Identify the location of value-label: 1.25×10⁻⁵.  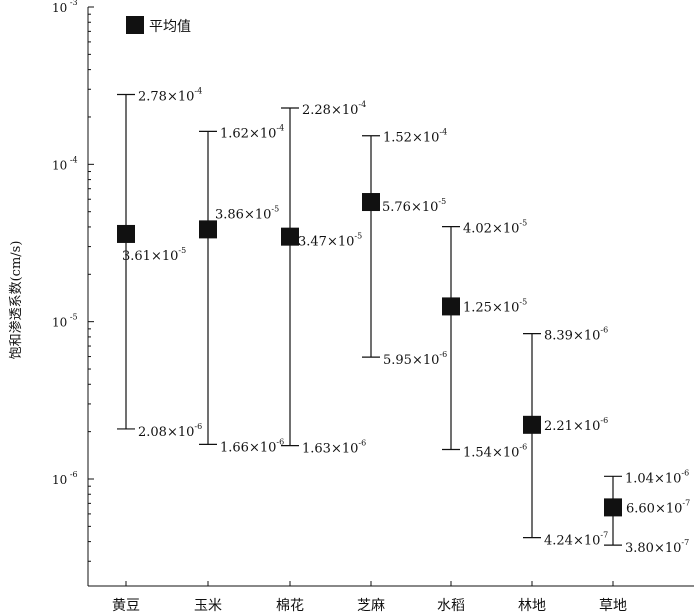
(495, 306).